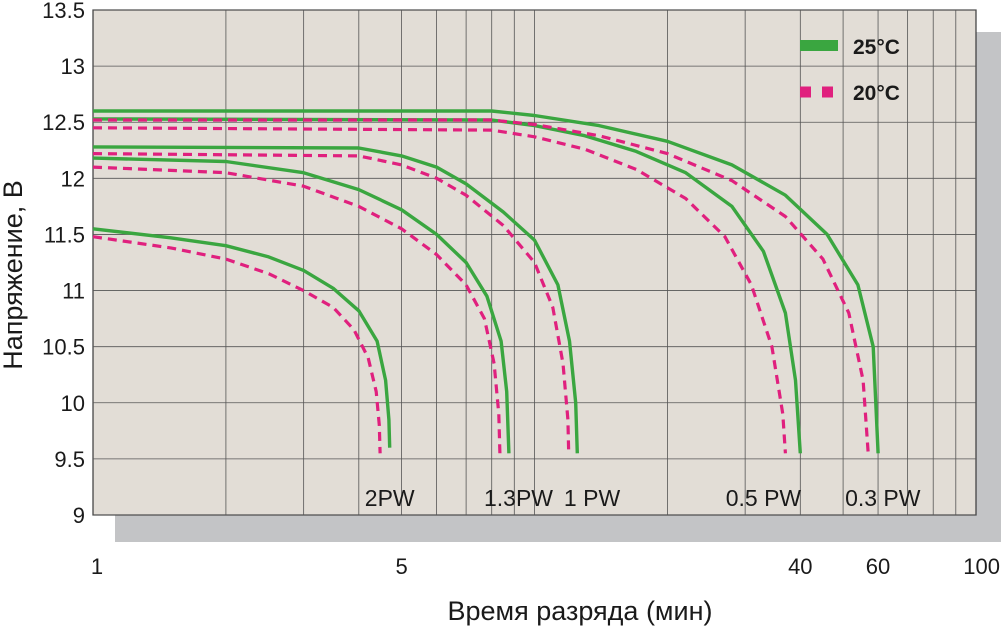  I want to click on legend-swatch-solid, so click(819, 45).